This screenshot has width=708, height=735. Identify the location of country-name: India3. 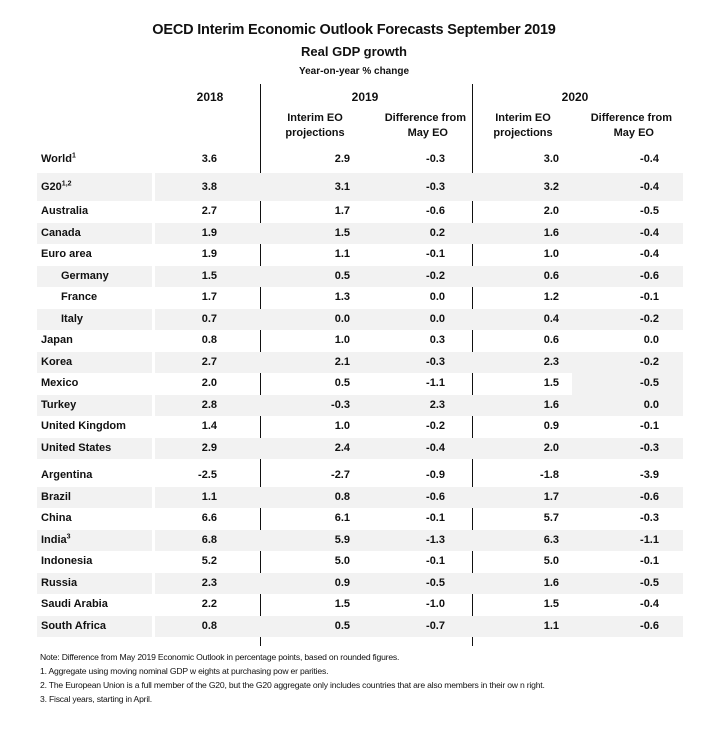
(56, 541).